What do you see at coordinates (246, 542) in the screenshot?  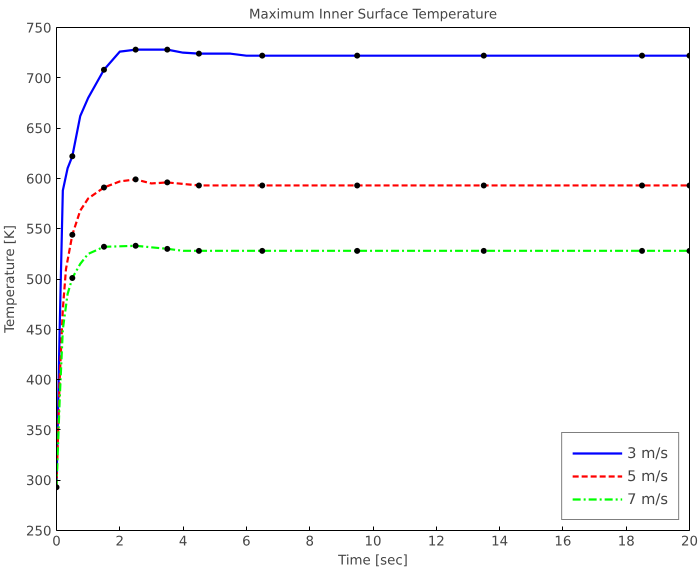 I see `x-tick-label: 6` at bounding box center [246, 542].